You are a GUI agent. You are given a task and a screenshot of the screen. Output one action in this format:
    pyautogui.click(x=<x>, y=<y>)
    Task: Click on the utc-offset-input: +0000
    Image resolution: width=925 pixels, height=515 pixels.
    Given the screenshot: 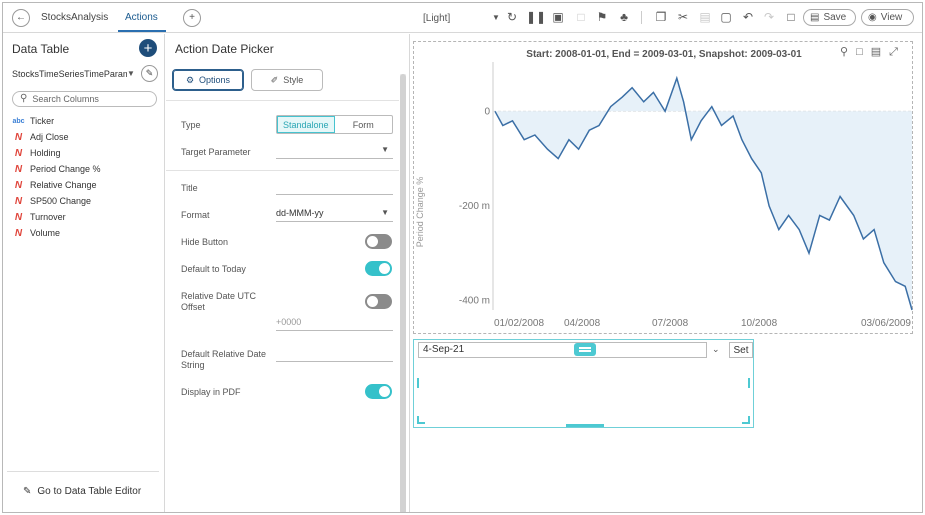 What is the action you would take?
    pyautogui.click(x=334, y=322)
    